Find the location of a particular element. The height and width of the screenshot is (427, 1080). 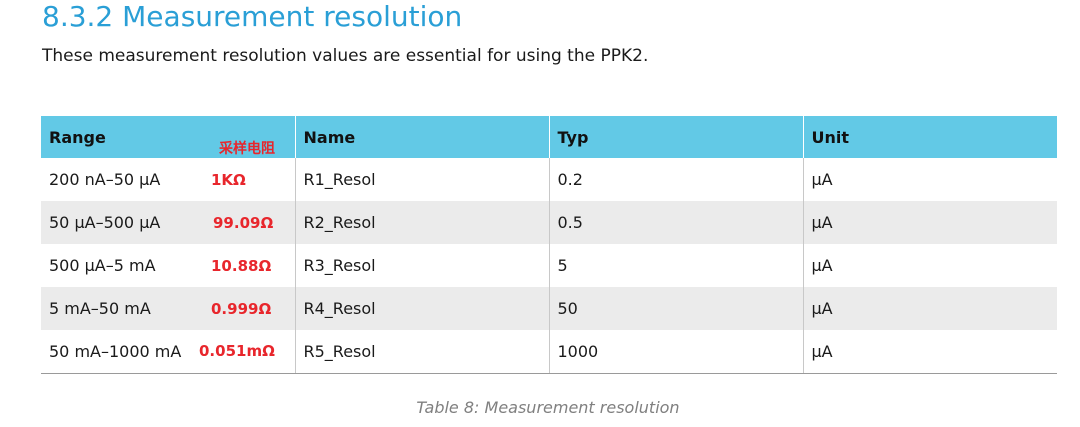

header-typ: Typ is located at coordinates (676, 137).